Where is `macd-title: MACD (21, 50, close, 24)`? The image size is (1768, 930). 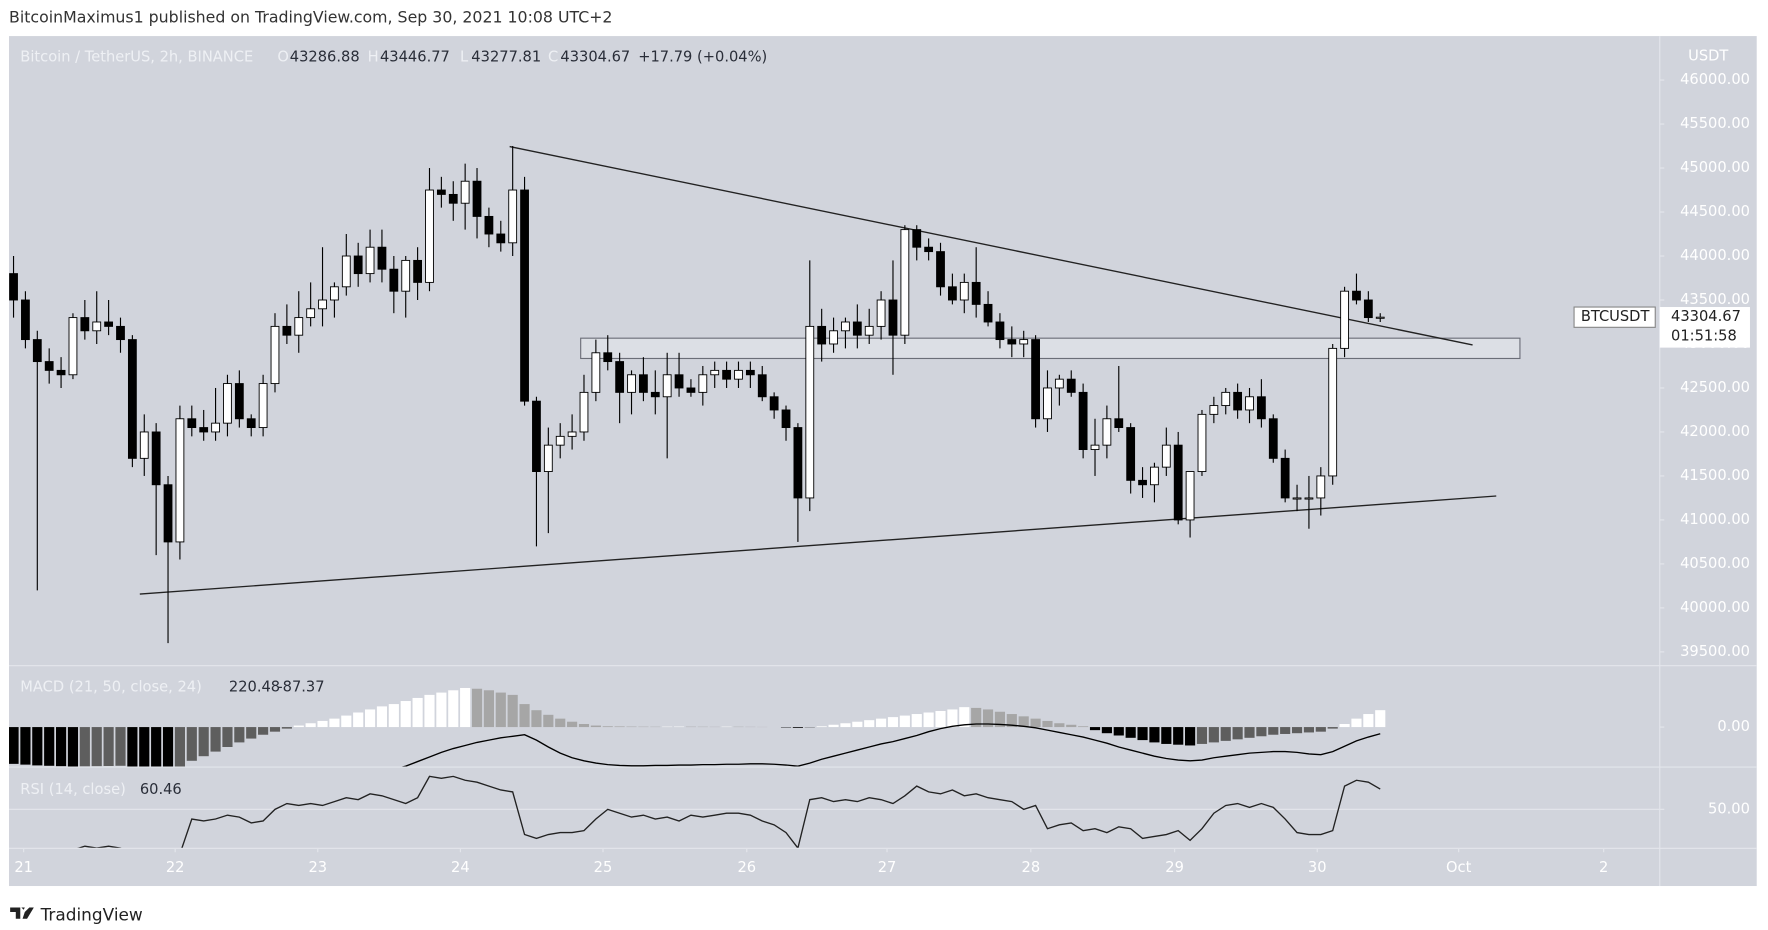
macd-title: MACD (21, 50, close, 24) is located at coordinates (111, 687).